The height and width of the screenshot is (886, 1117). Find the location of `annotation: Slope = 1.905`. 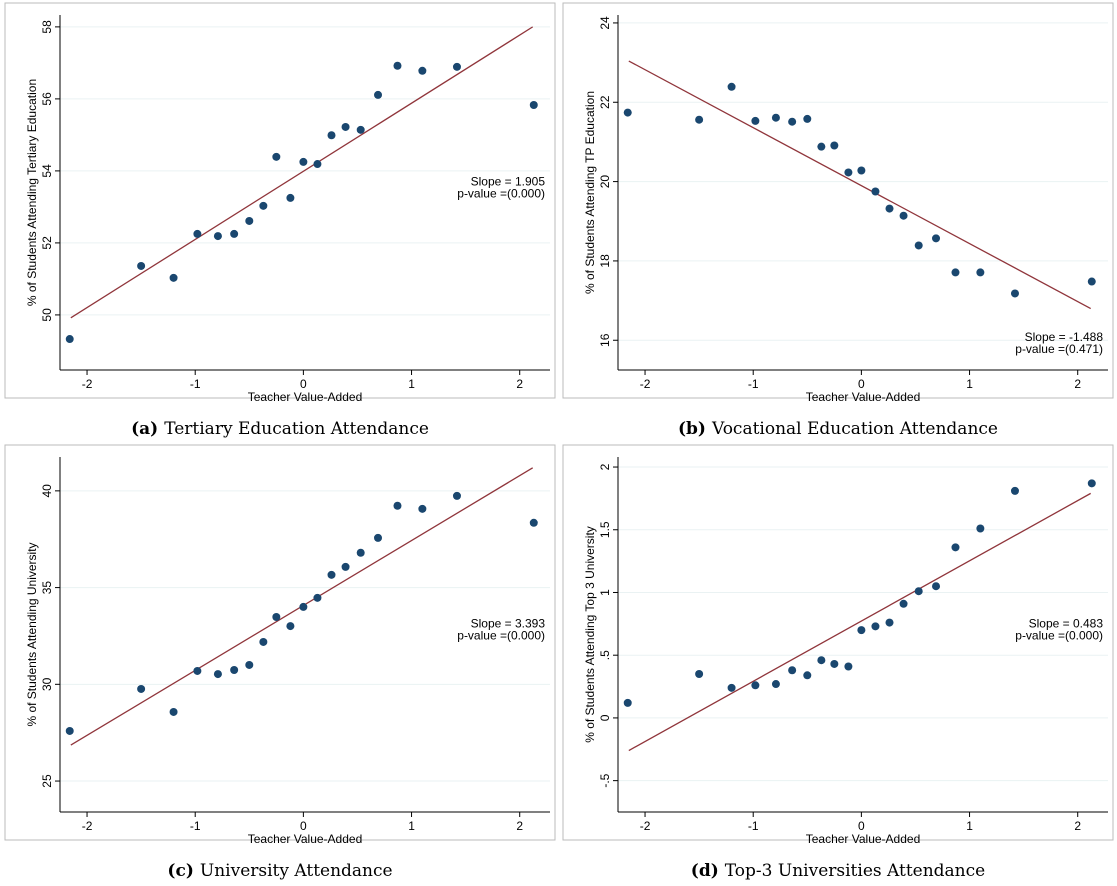

annotation: Slope = 1.905 is located at coordinates (508, 182).